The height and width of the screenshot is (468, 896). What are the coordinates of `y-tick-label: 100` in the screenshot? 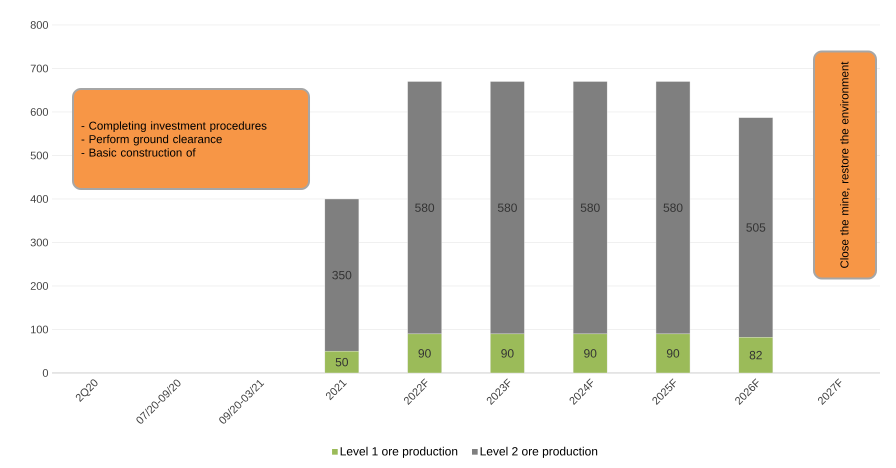 It's located at (39, 330).